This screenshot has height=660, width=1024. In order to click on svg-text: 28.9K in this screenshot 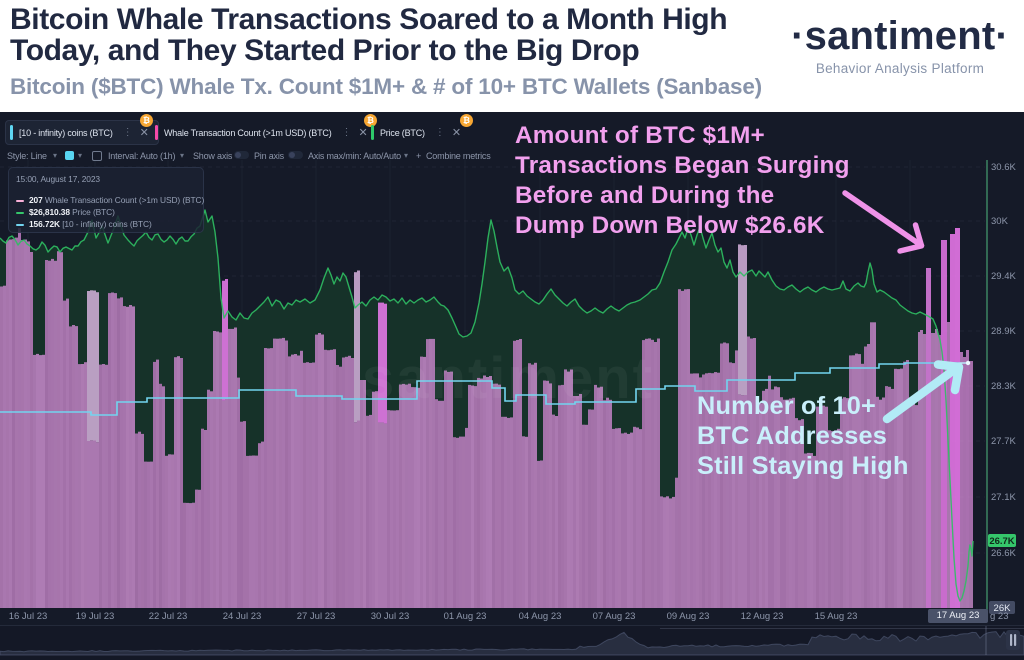, I will do `click(1003, 331)`.